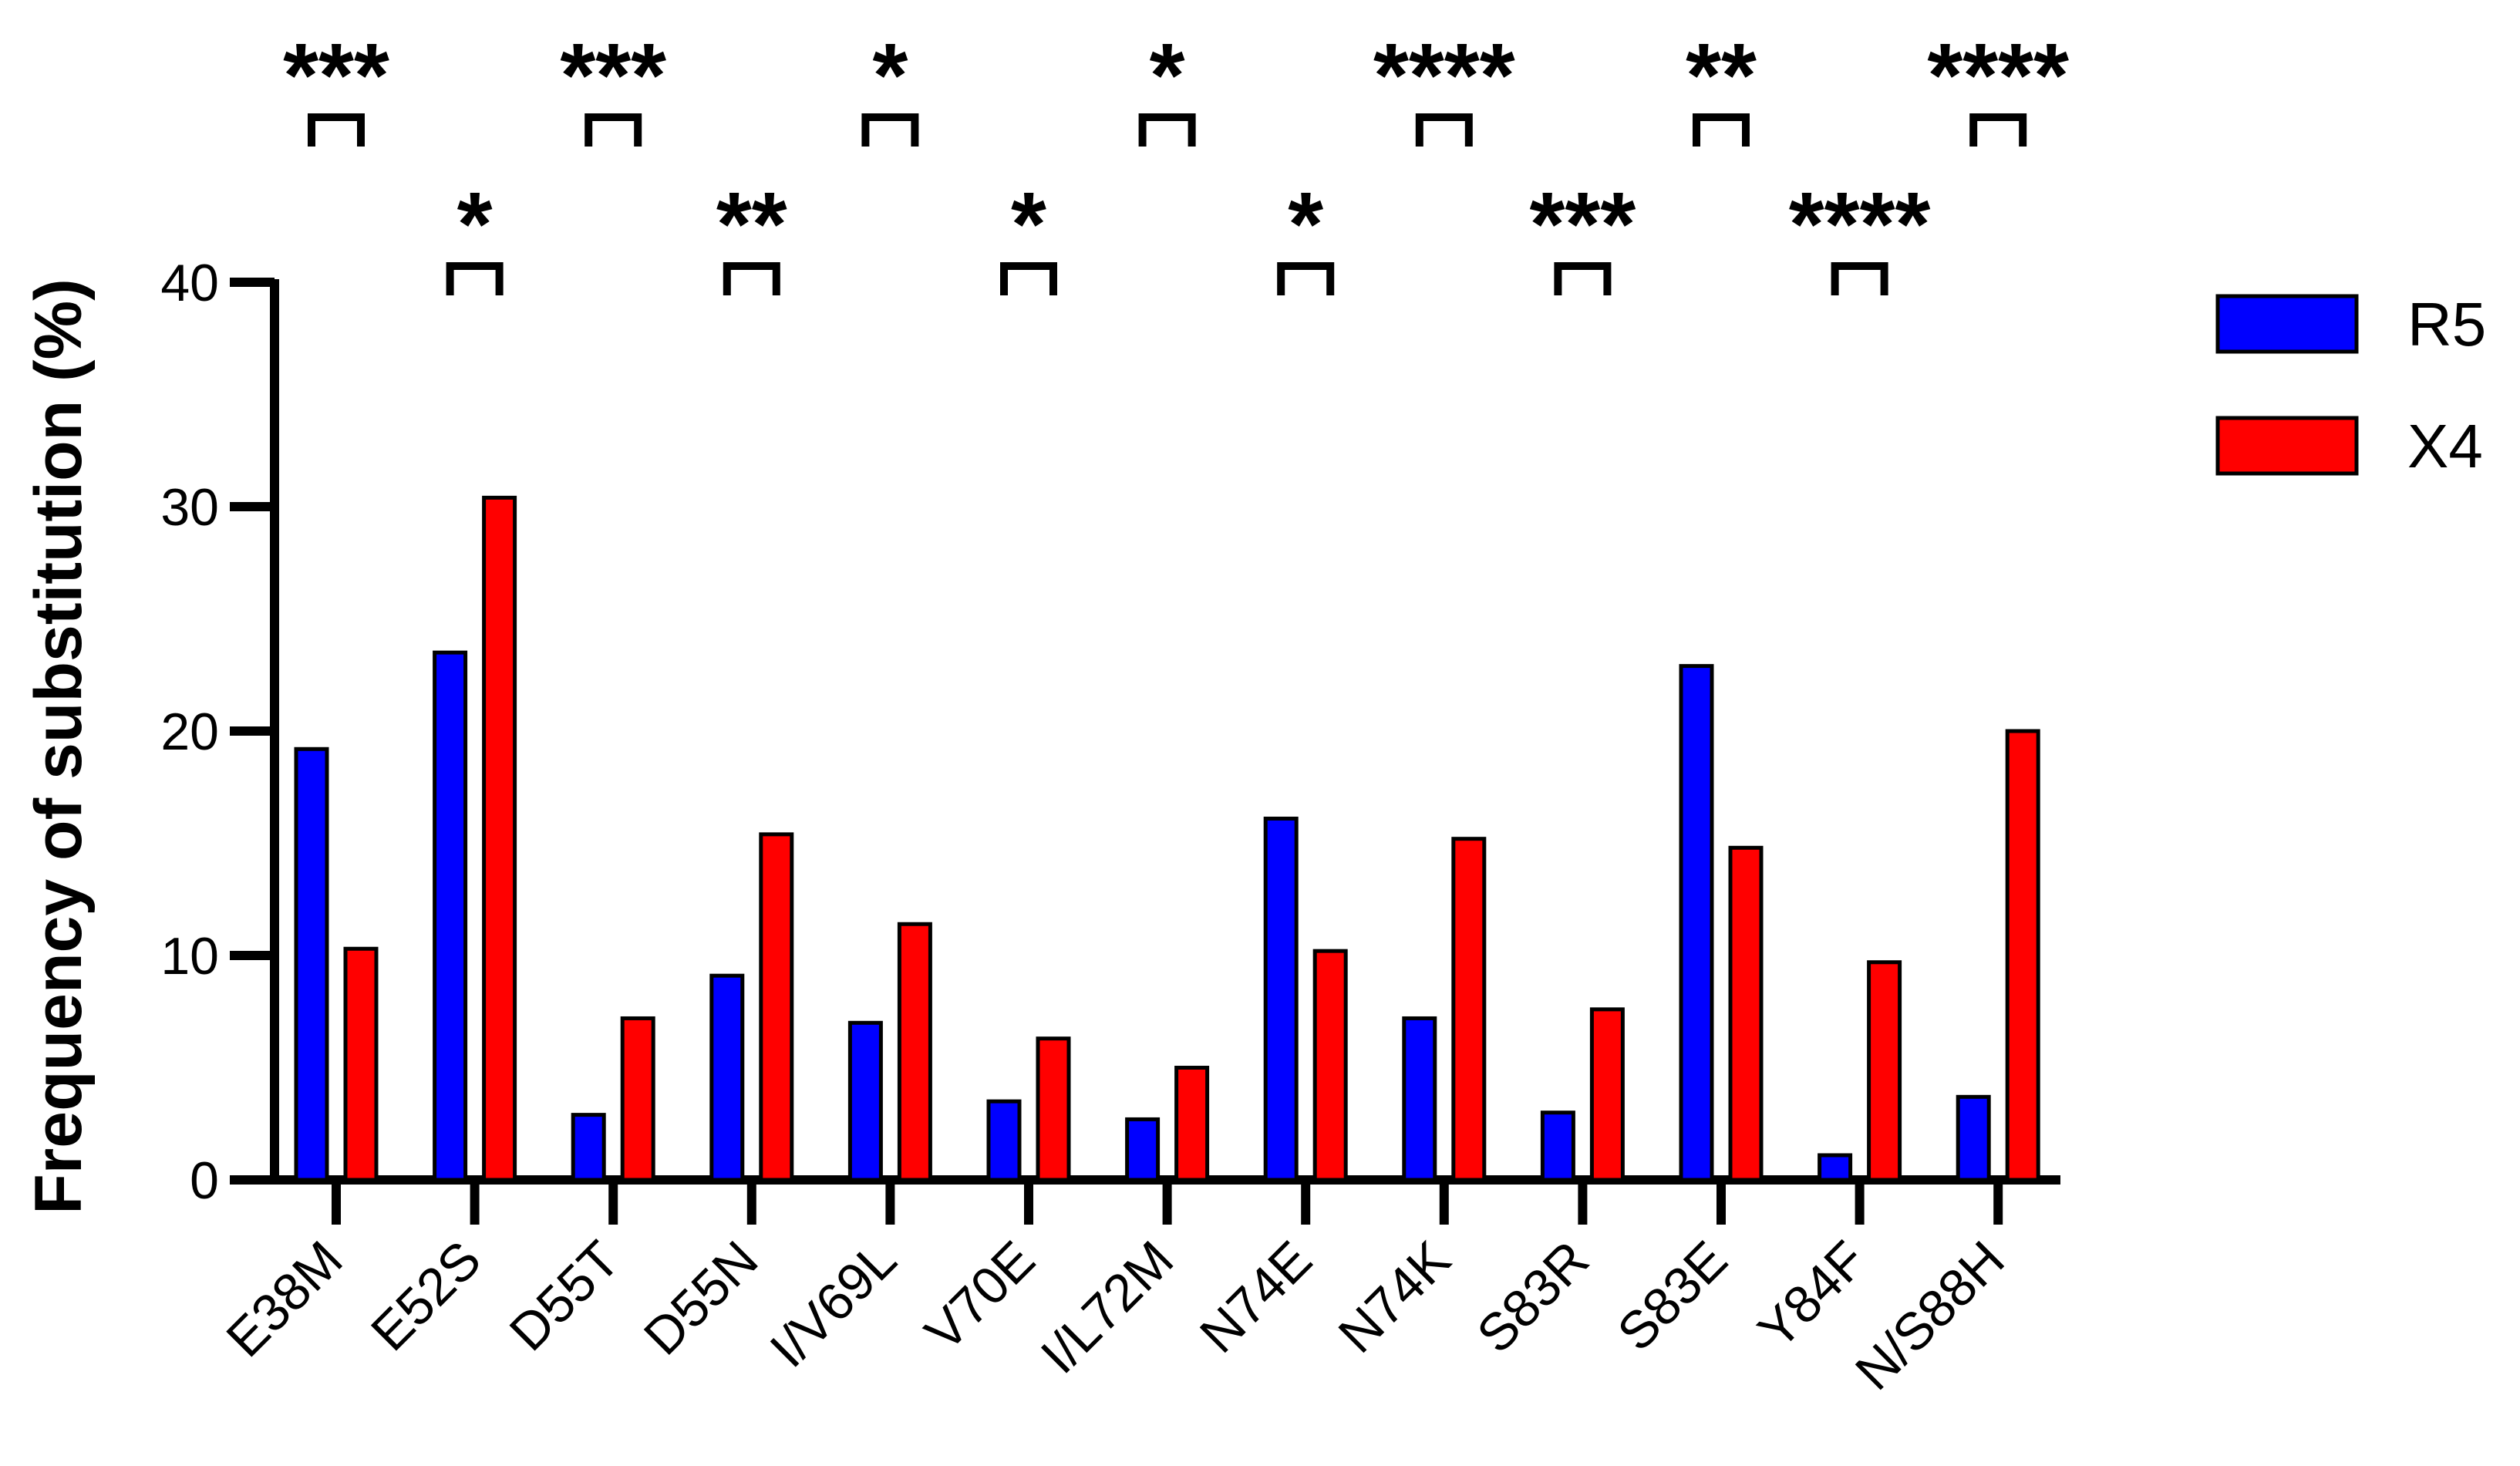 Image resolution: width=2520 pixels, height=1466 pixels. I want to click on x-tick-label: D55N, so click(701, 1299).